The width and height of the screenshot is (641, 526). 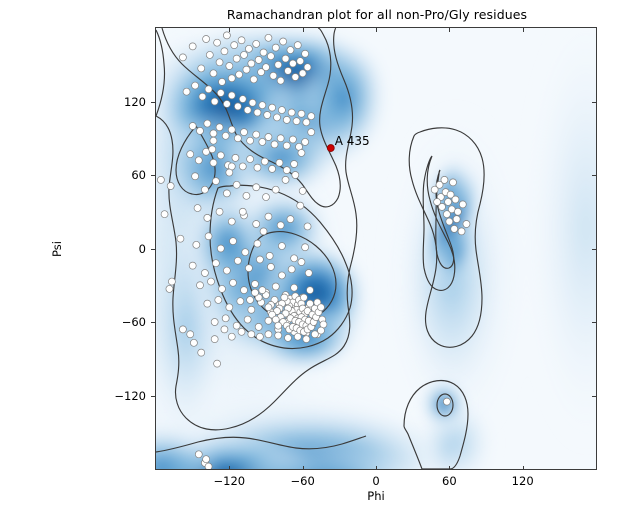 I want to click on x-axis-label: Phi, so click(x=376, y=496).